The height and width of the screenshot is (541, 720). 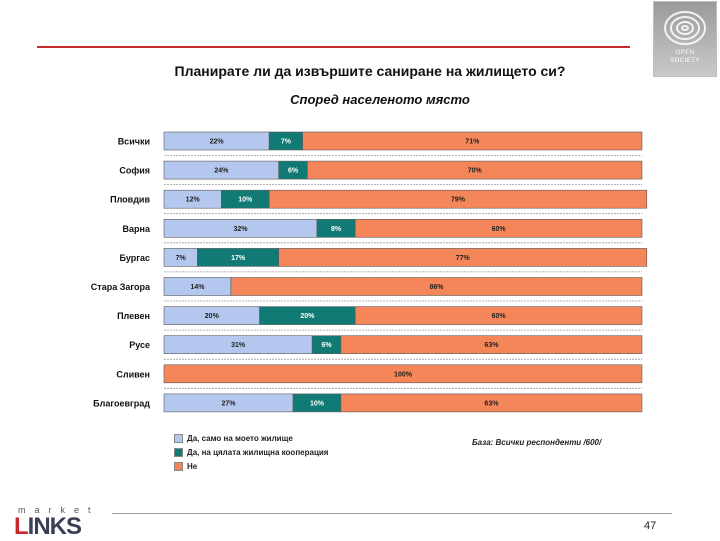 I want to click on page-number: 47, so click(x=650, y=526).